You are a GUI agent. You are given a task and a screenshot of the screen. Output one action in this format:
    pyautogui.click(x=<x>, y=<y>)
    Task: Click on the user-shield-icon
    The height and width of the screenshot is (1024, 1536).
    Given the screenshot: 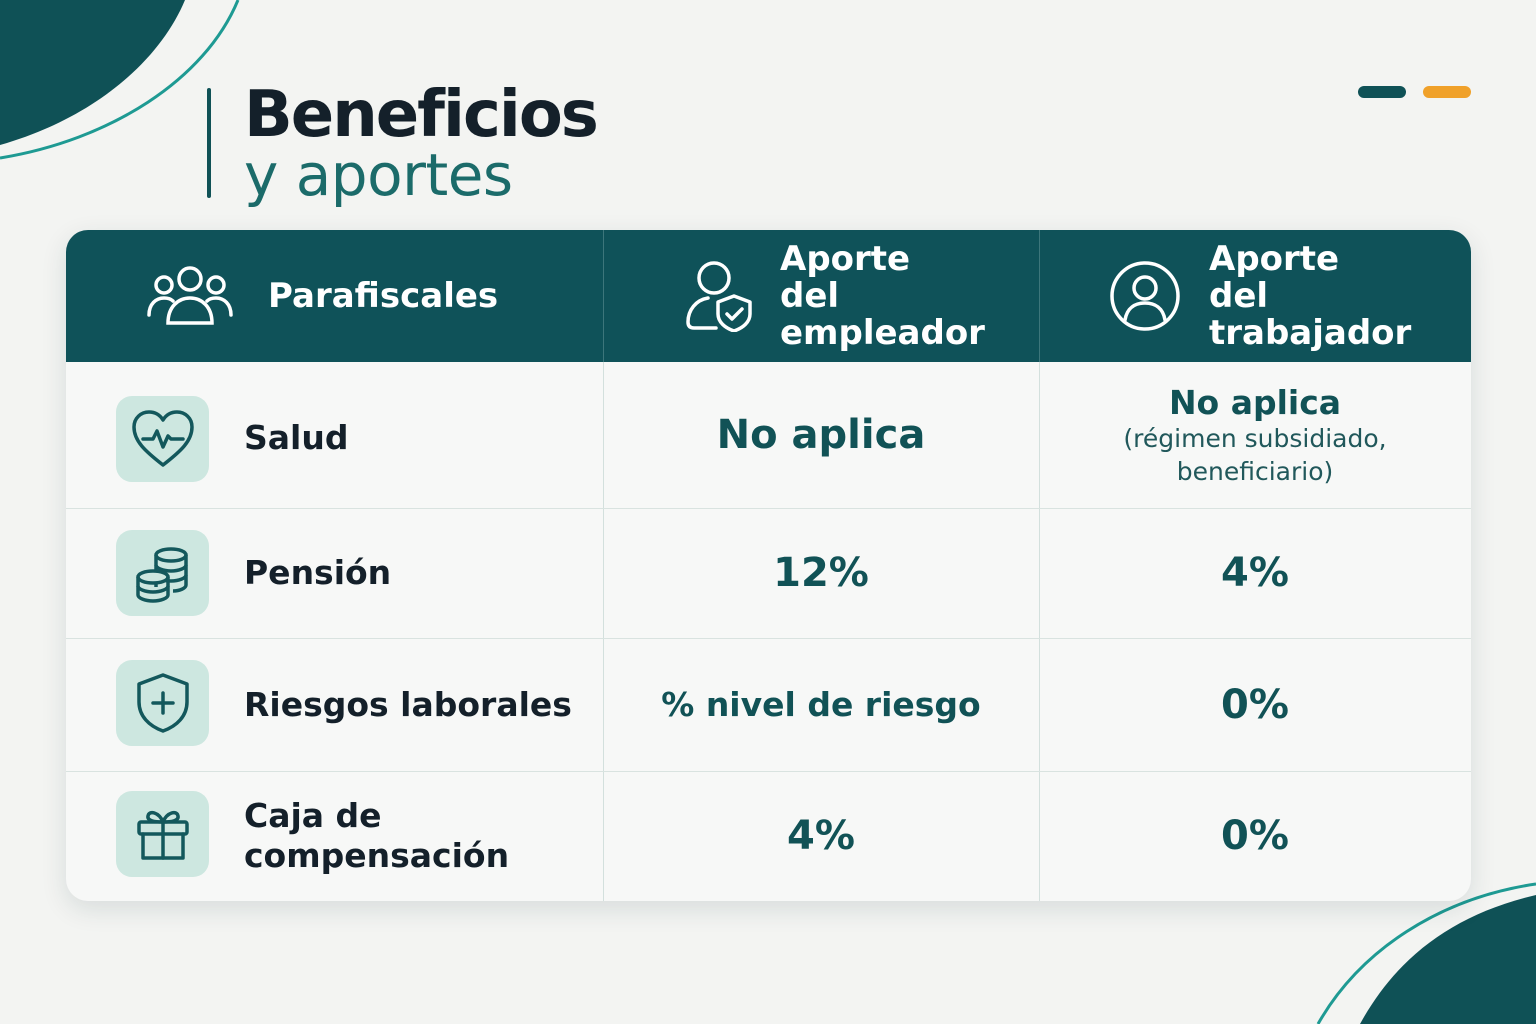 What is the action you would take?
    pyautogui.click(x=719, y=296)
    